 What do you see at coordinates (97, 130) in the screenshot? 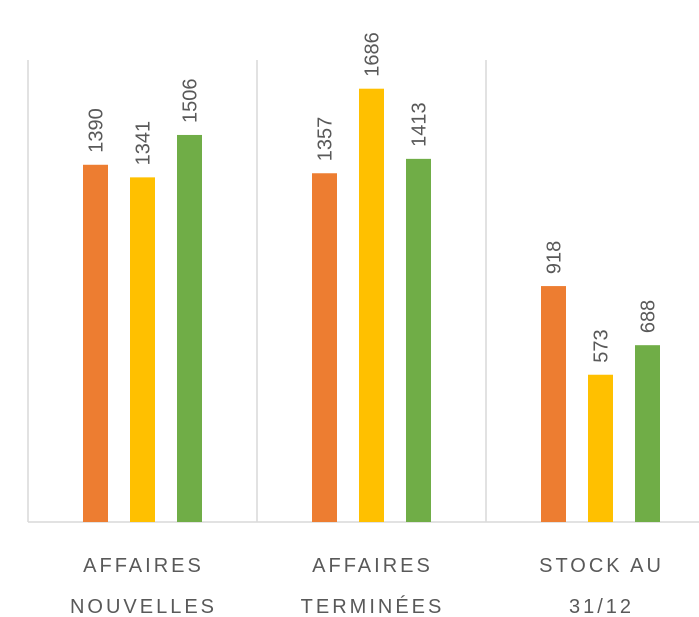
I see `data-label: 1390` at bounding box center [97, 130].